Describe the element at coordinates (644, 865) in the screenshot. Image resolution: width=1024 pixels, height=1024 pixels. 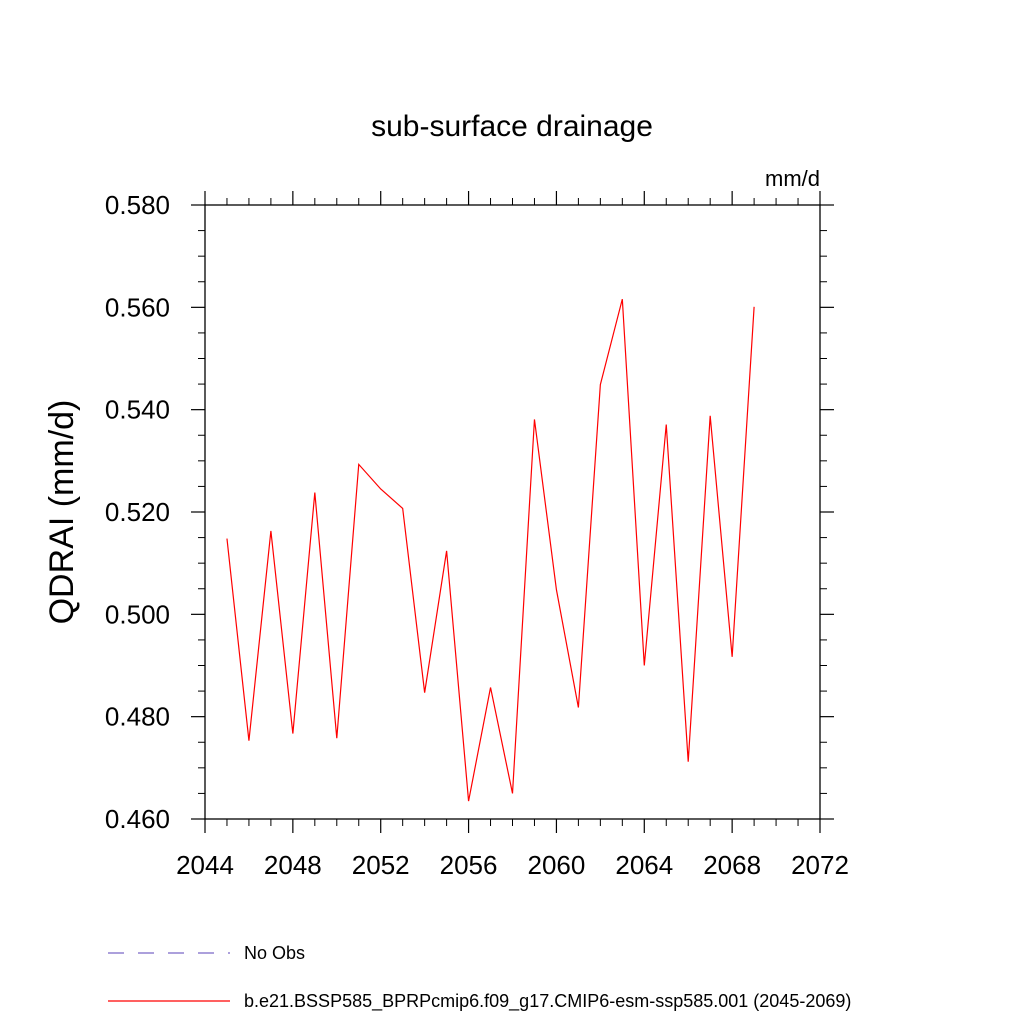
I see `x-tick-label: 2064` at that location.